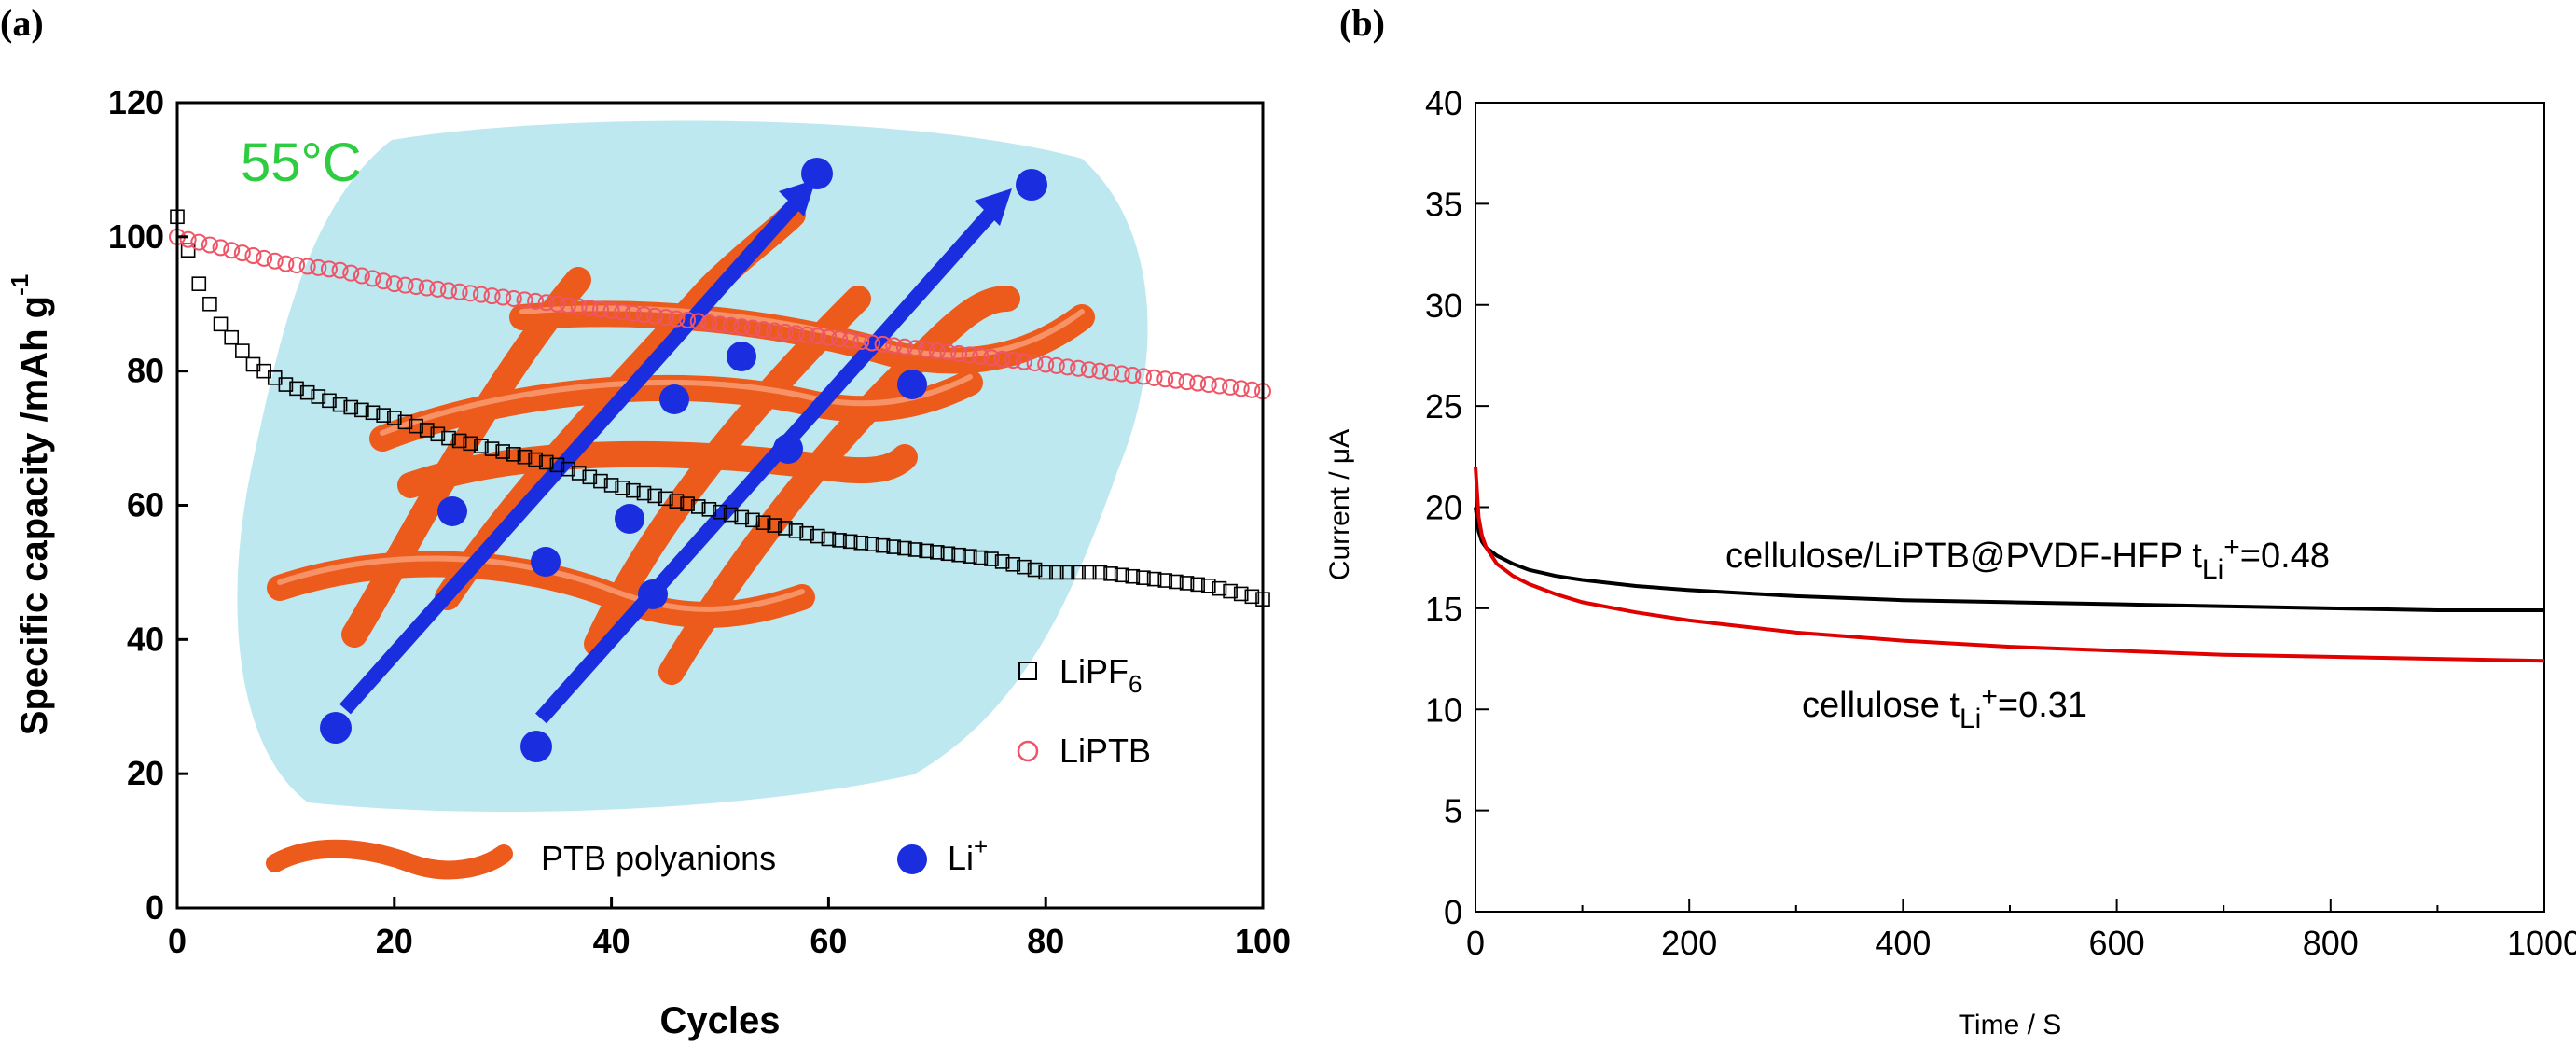 This screenshot has width=2576, height=1046. Describe the element at coordinates (1443, 103) in the screenshot. I see `y-tick-label-b: 40` at that location.